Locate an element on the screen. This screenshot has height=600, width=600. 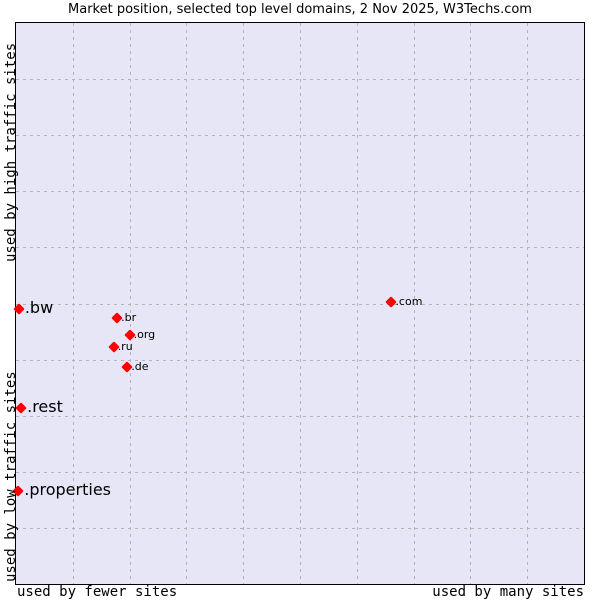
point-label: .bw is located at coordinates (39, 308).